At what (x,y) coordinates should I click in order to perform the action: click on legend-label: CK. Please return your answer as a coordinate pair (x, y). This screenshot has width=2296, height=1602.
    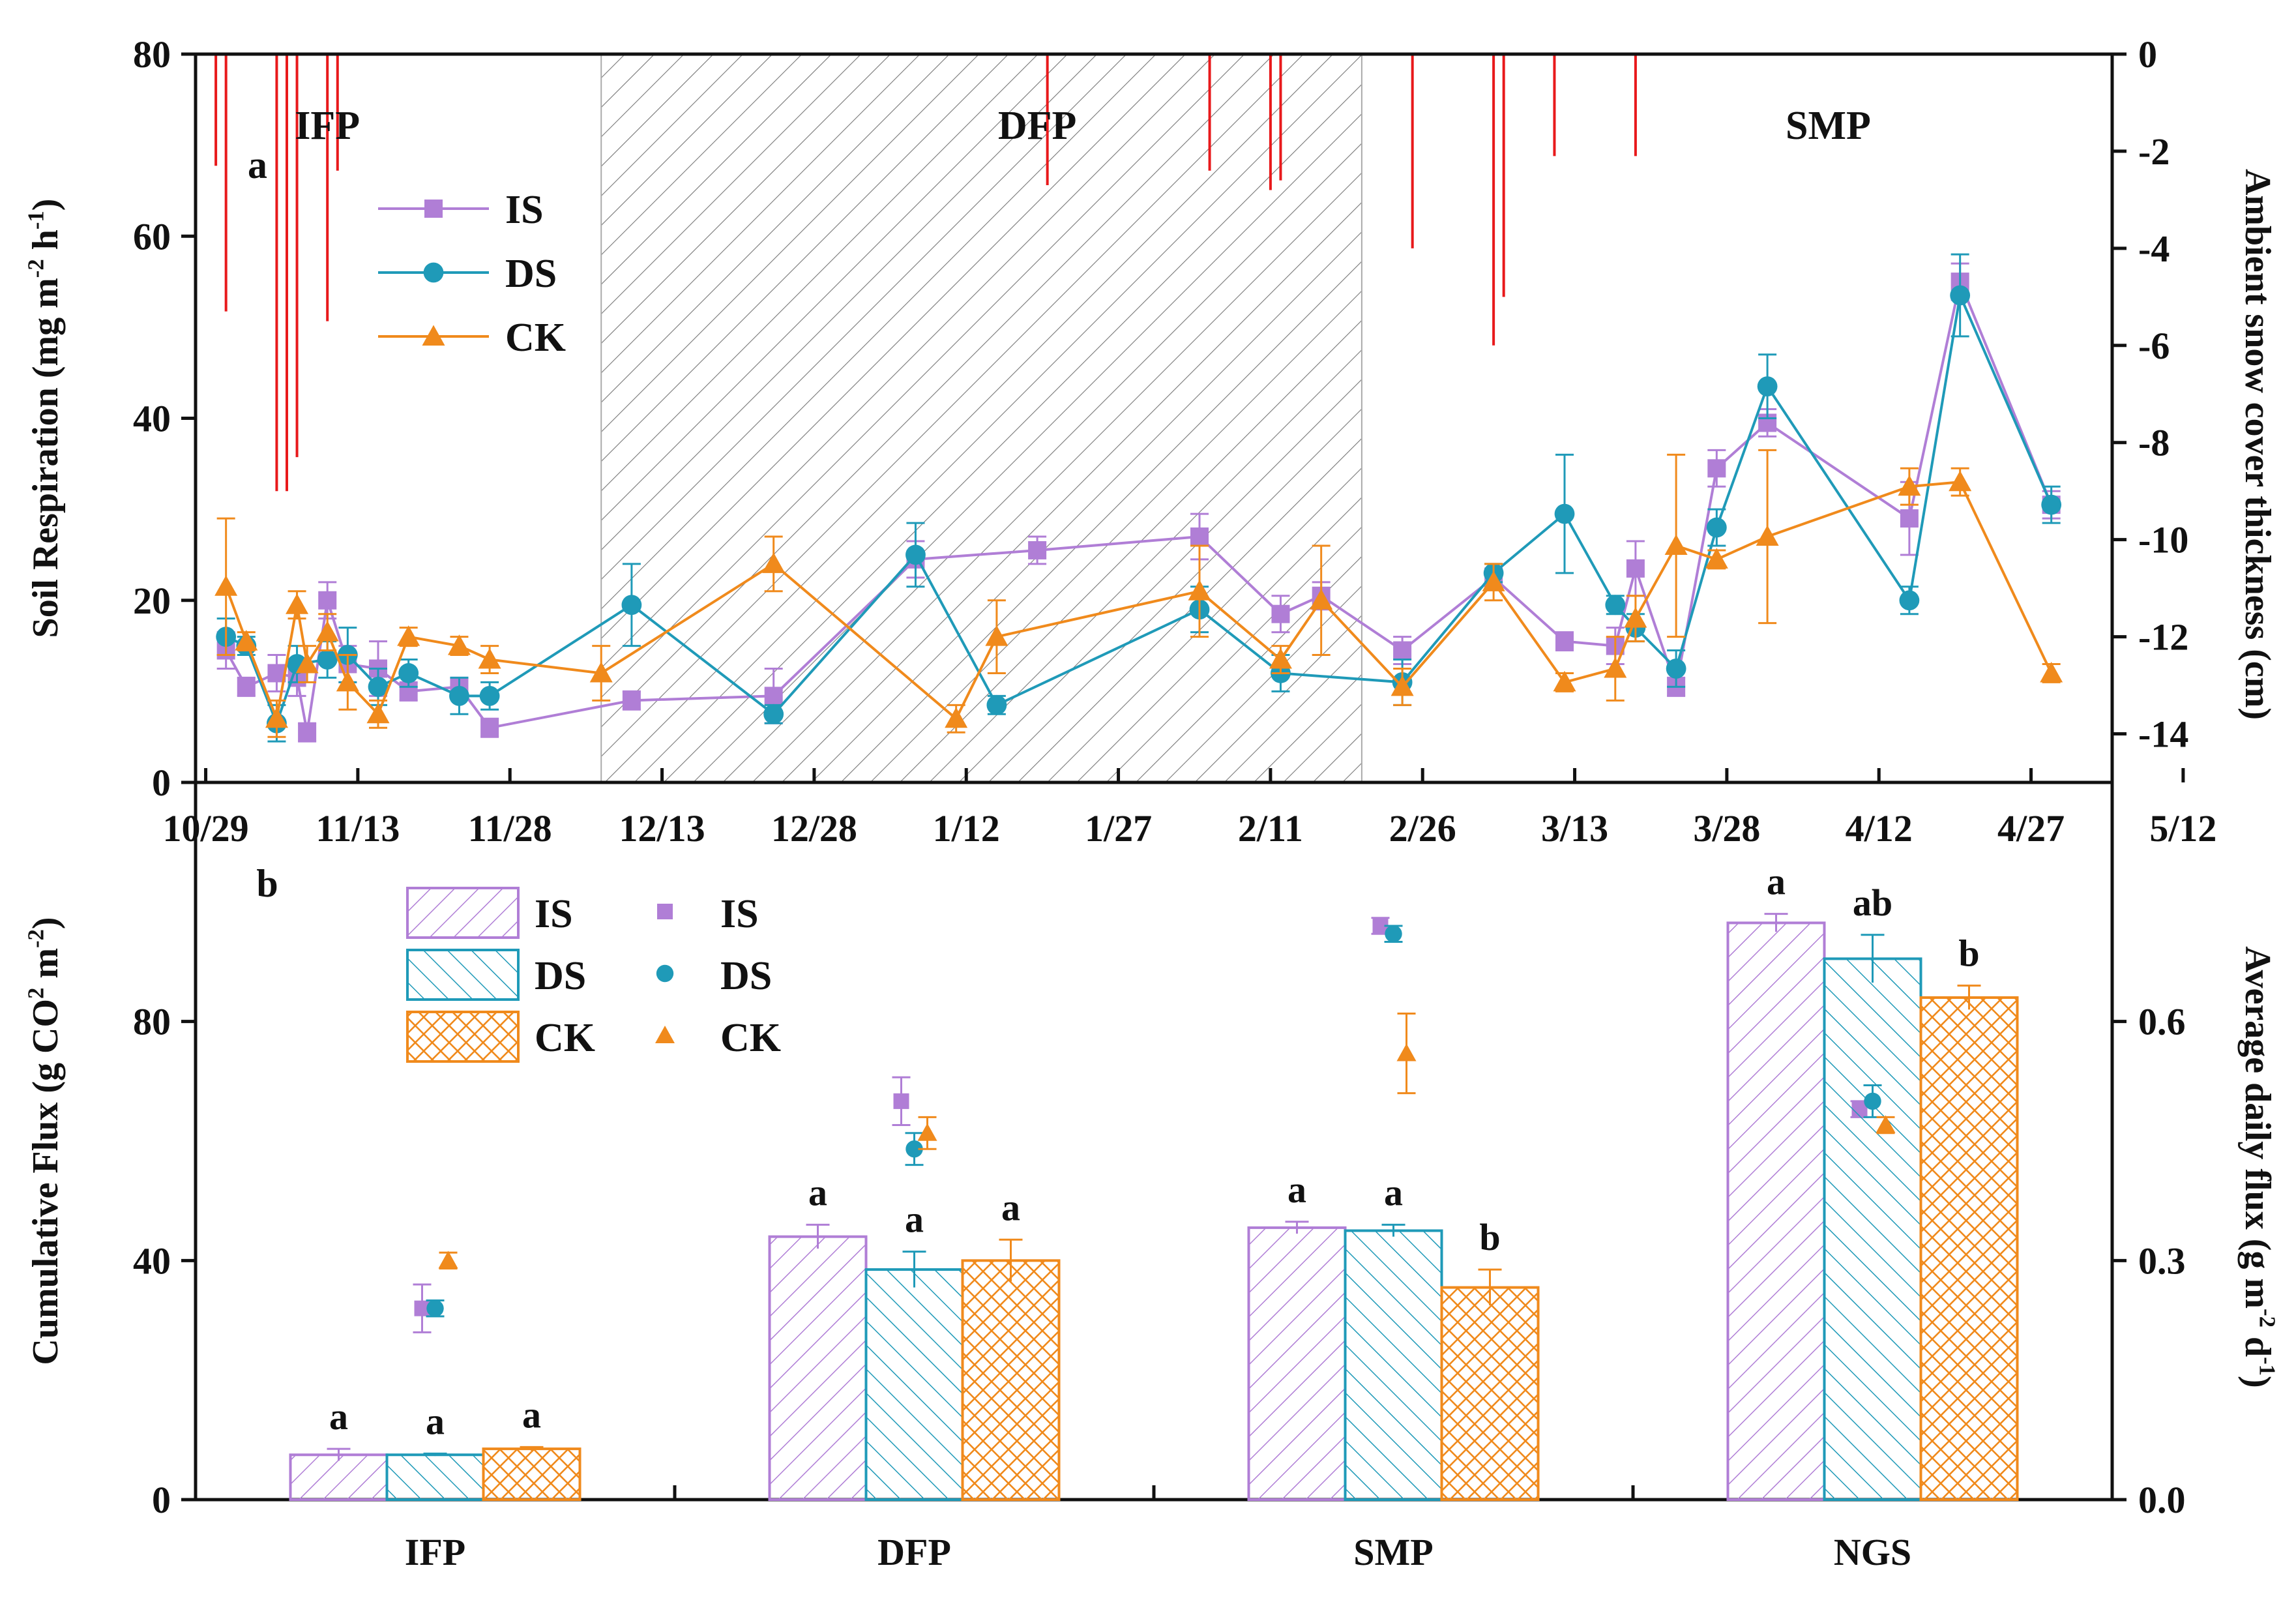
    Looking at the image, I should click on (535, 338).